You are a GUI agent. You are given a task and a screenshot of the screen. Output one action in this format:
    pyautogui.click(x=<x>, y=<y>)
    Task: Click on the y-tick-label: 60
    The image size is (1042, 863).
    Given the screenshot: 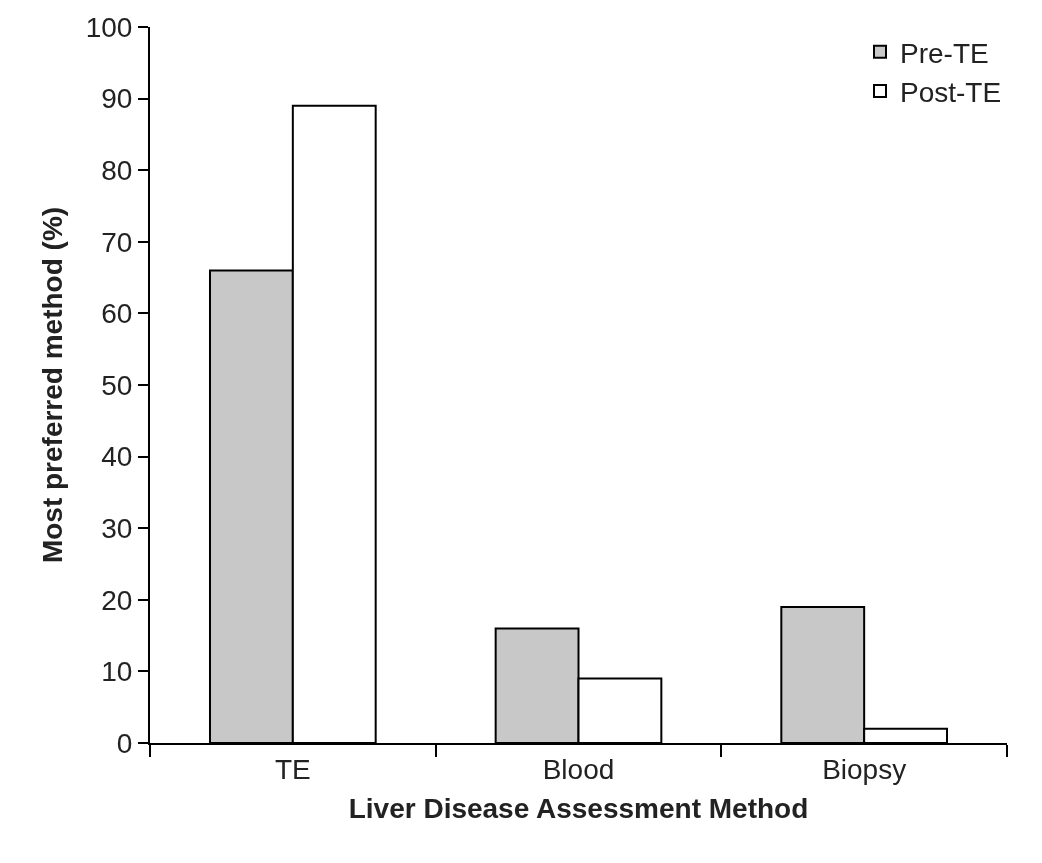 What is the action you would take?
    pyautogui.click(x=117, y=314)
    